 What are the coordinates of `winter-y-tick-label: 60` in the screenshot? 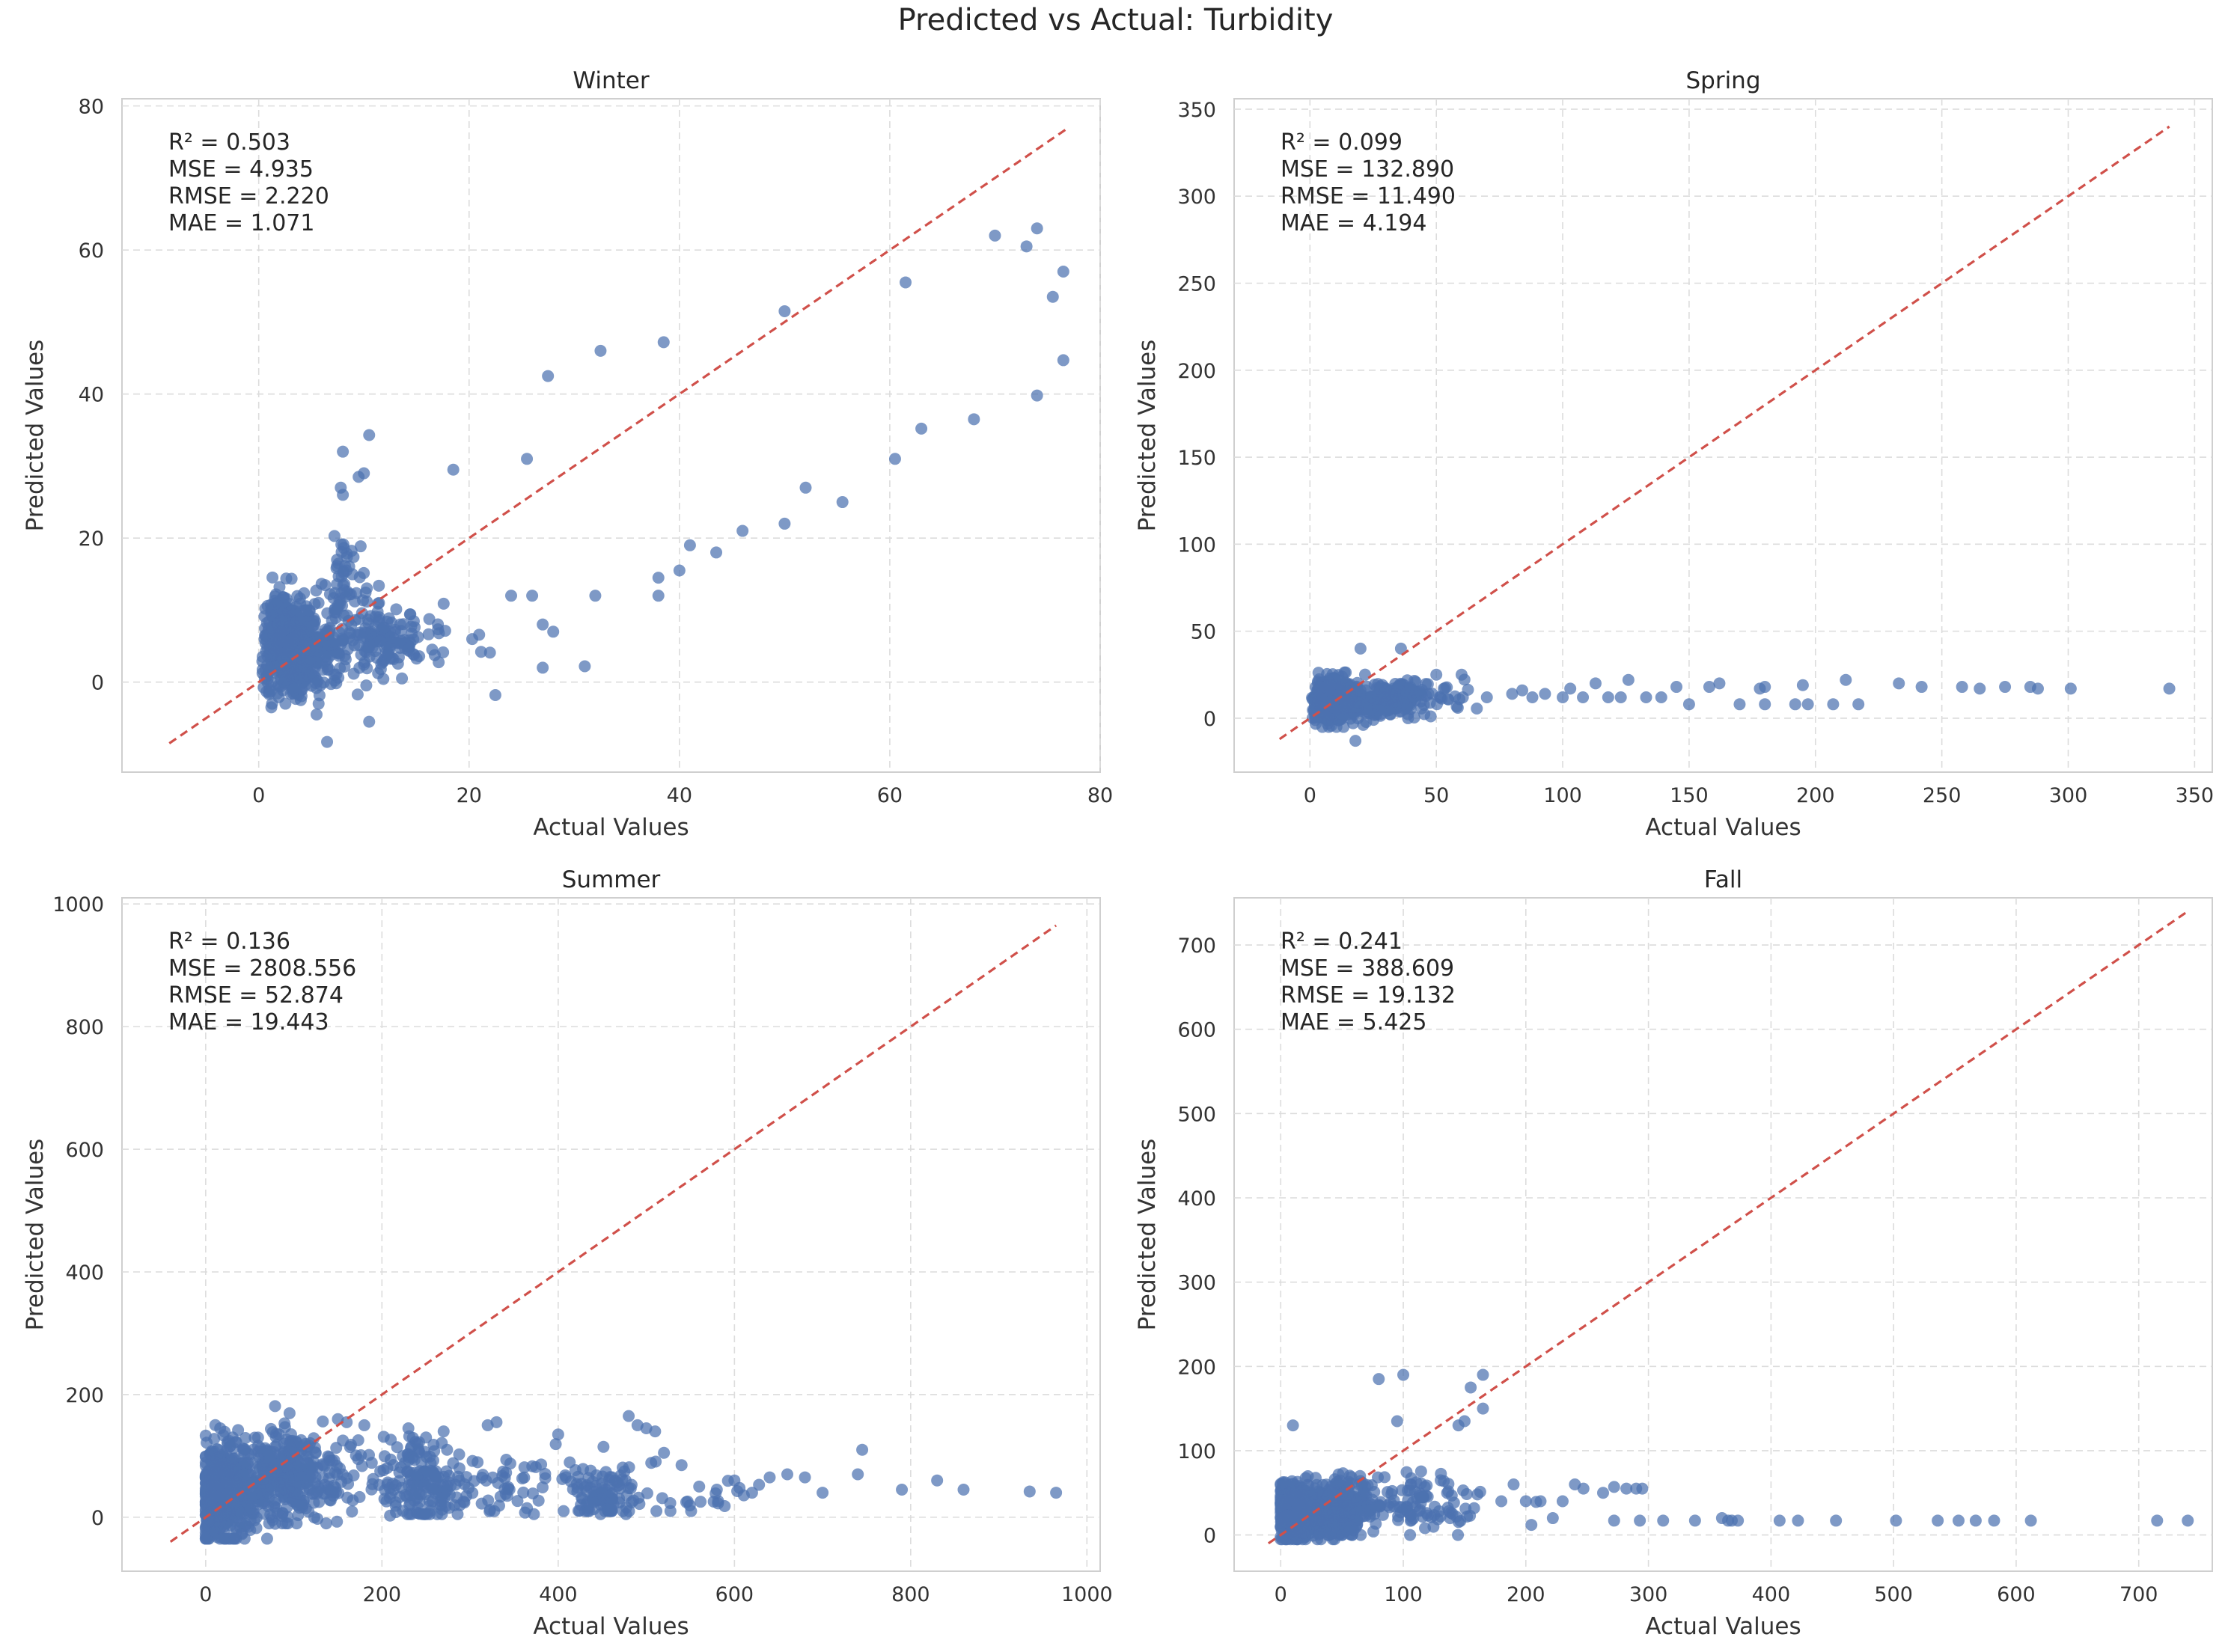 It's located at (91, 251).